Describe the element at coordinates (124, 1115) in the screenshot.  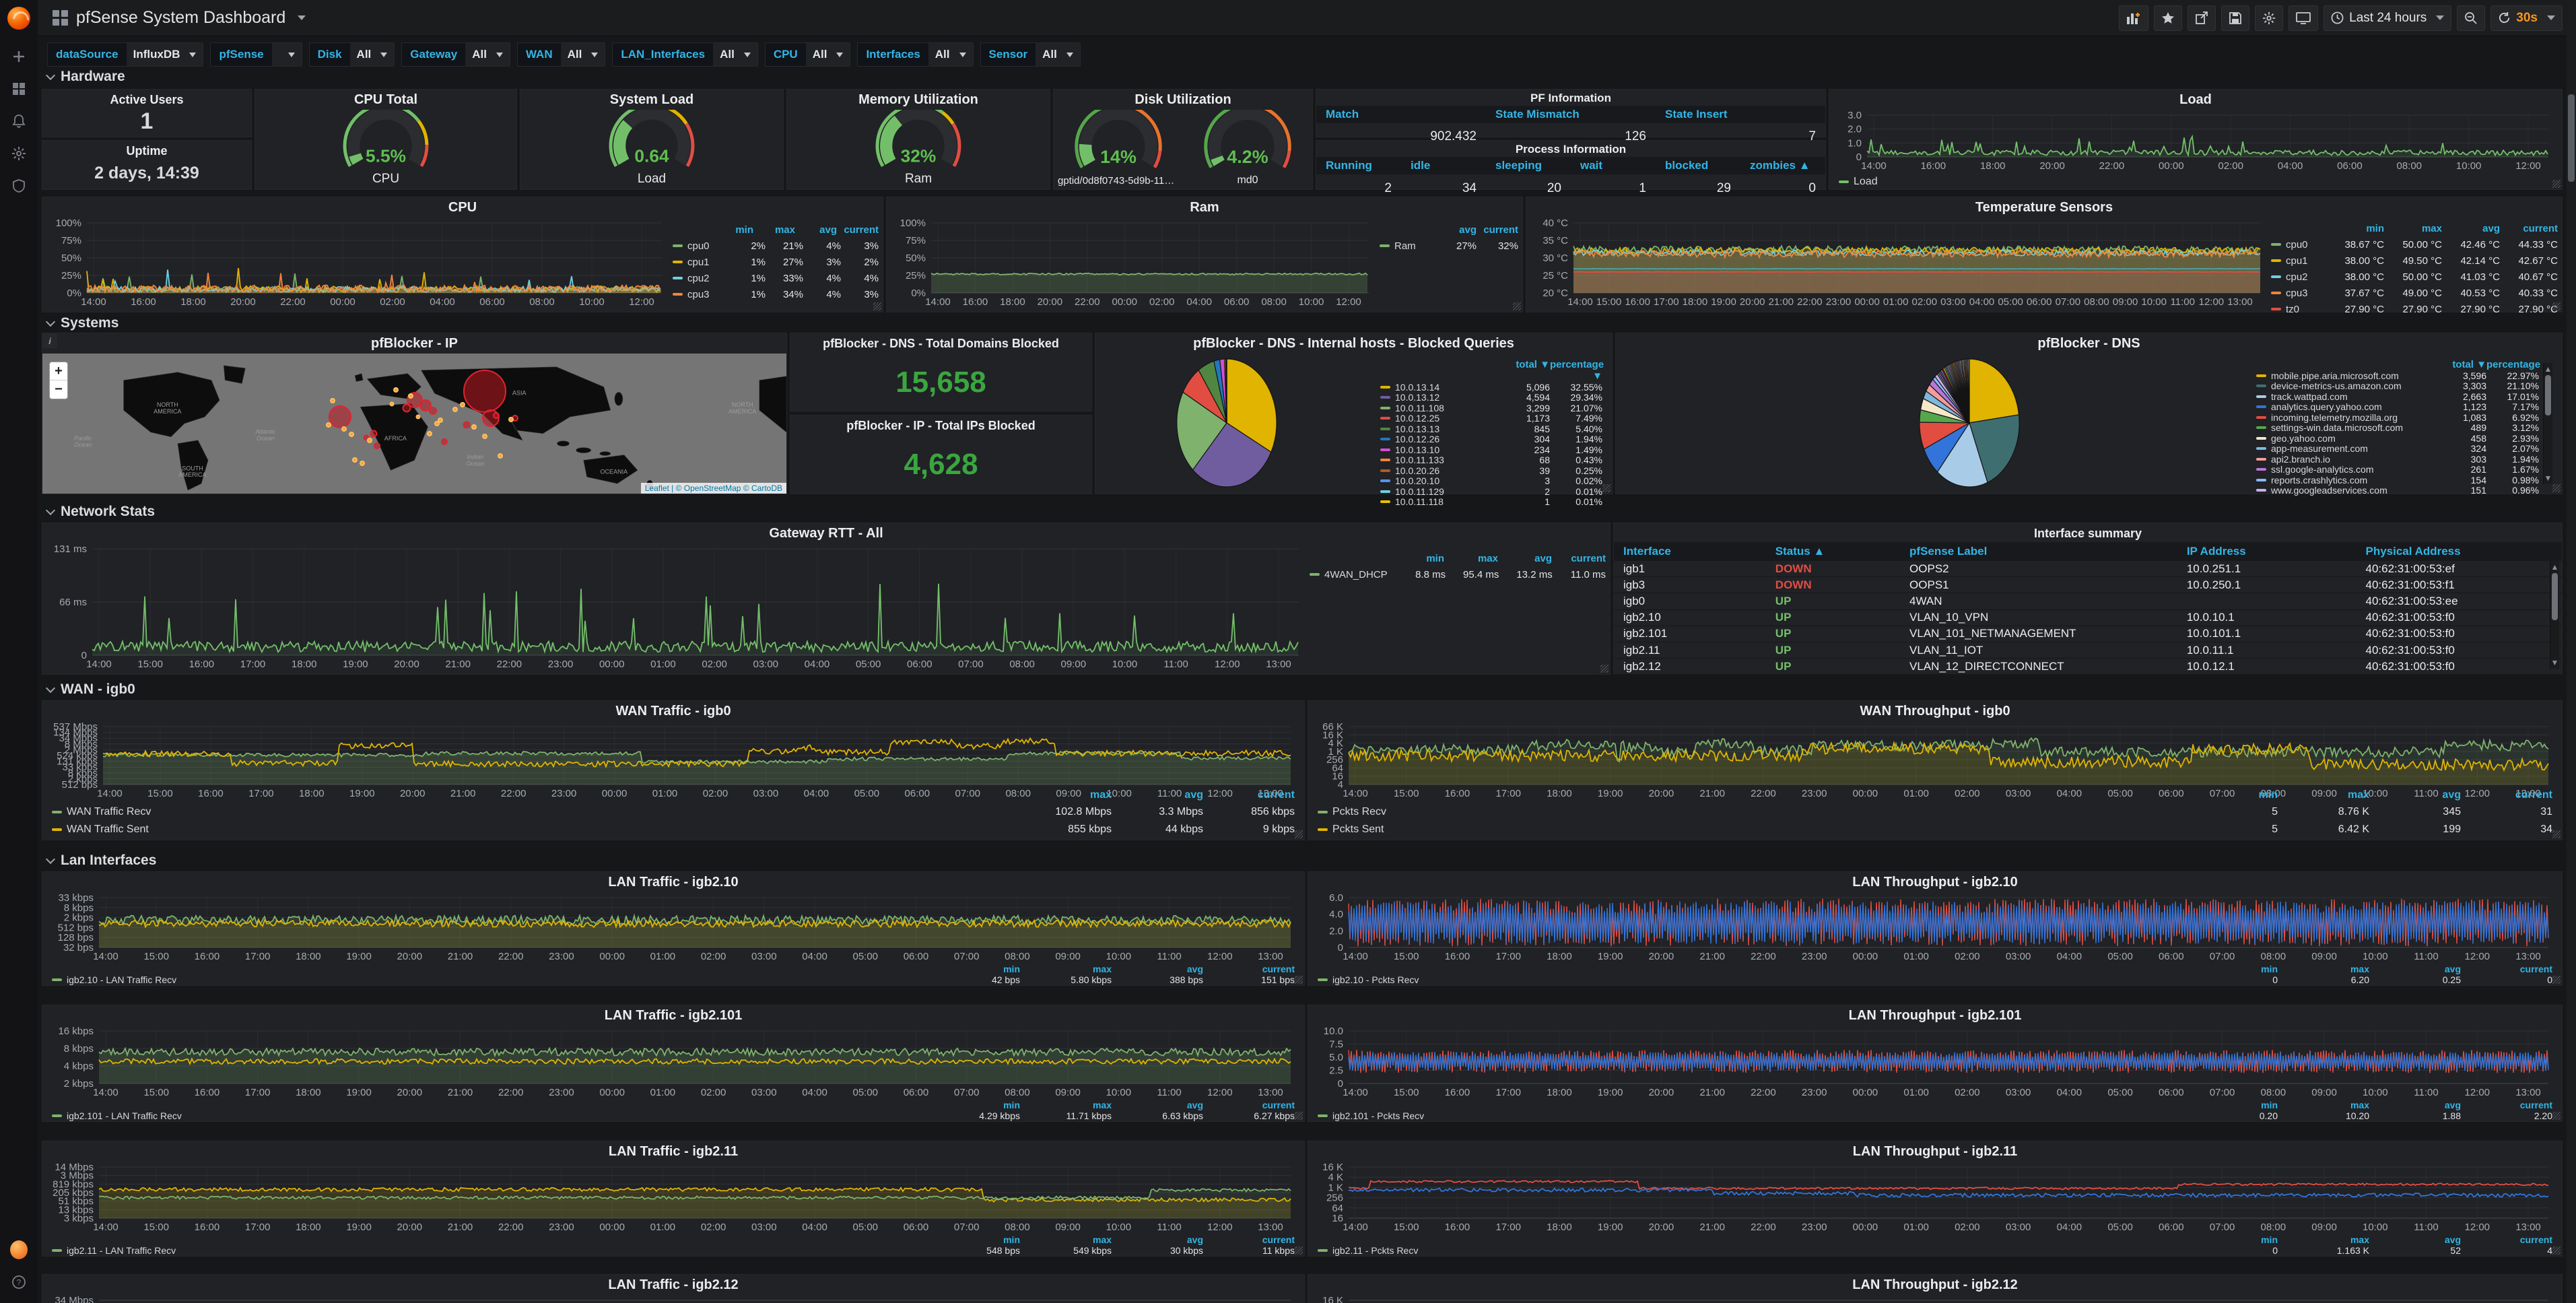
I see `legend-series: igb2.101 - LAN Traffic Recv` at that location.